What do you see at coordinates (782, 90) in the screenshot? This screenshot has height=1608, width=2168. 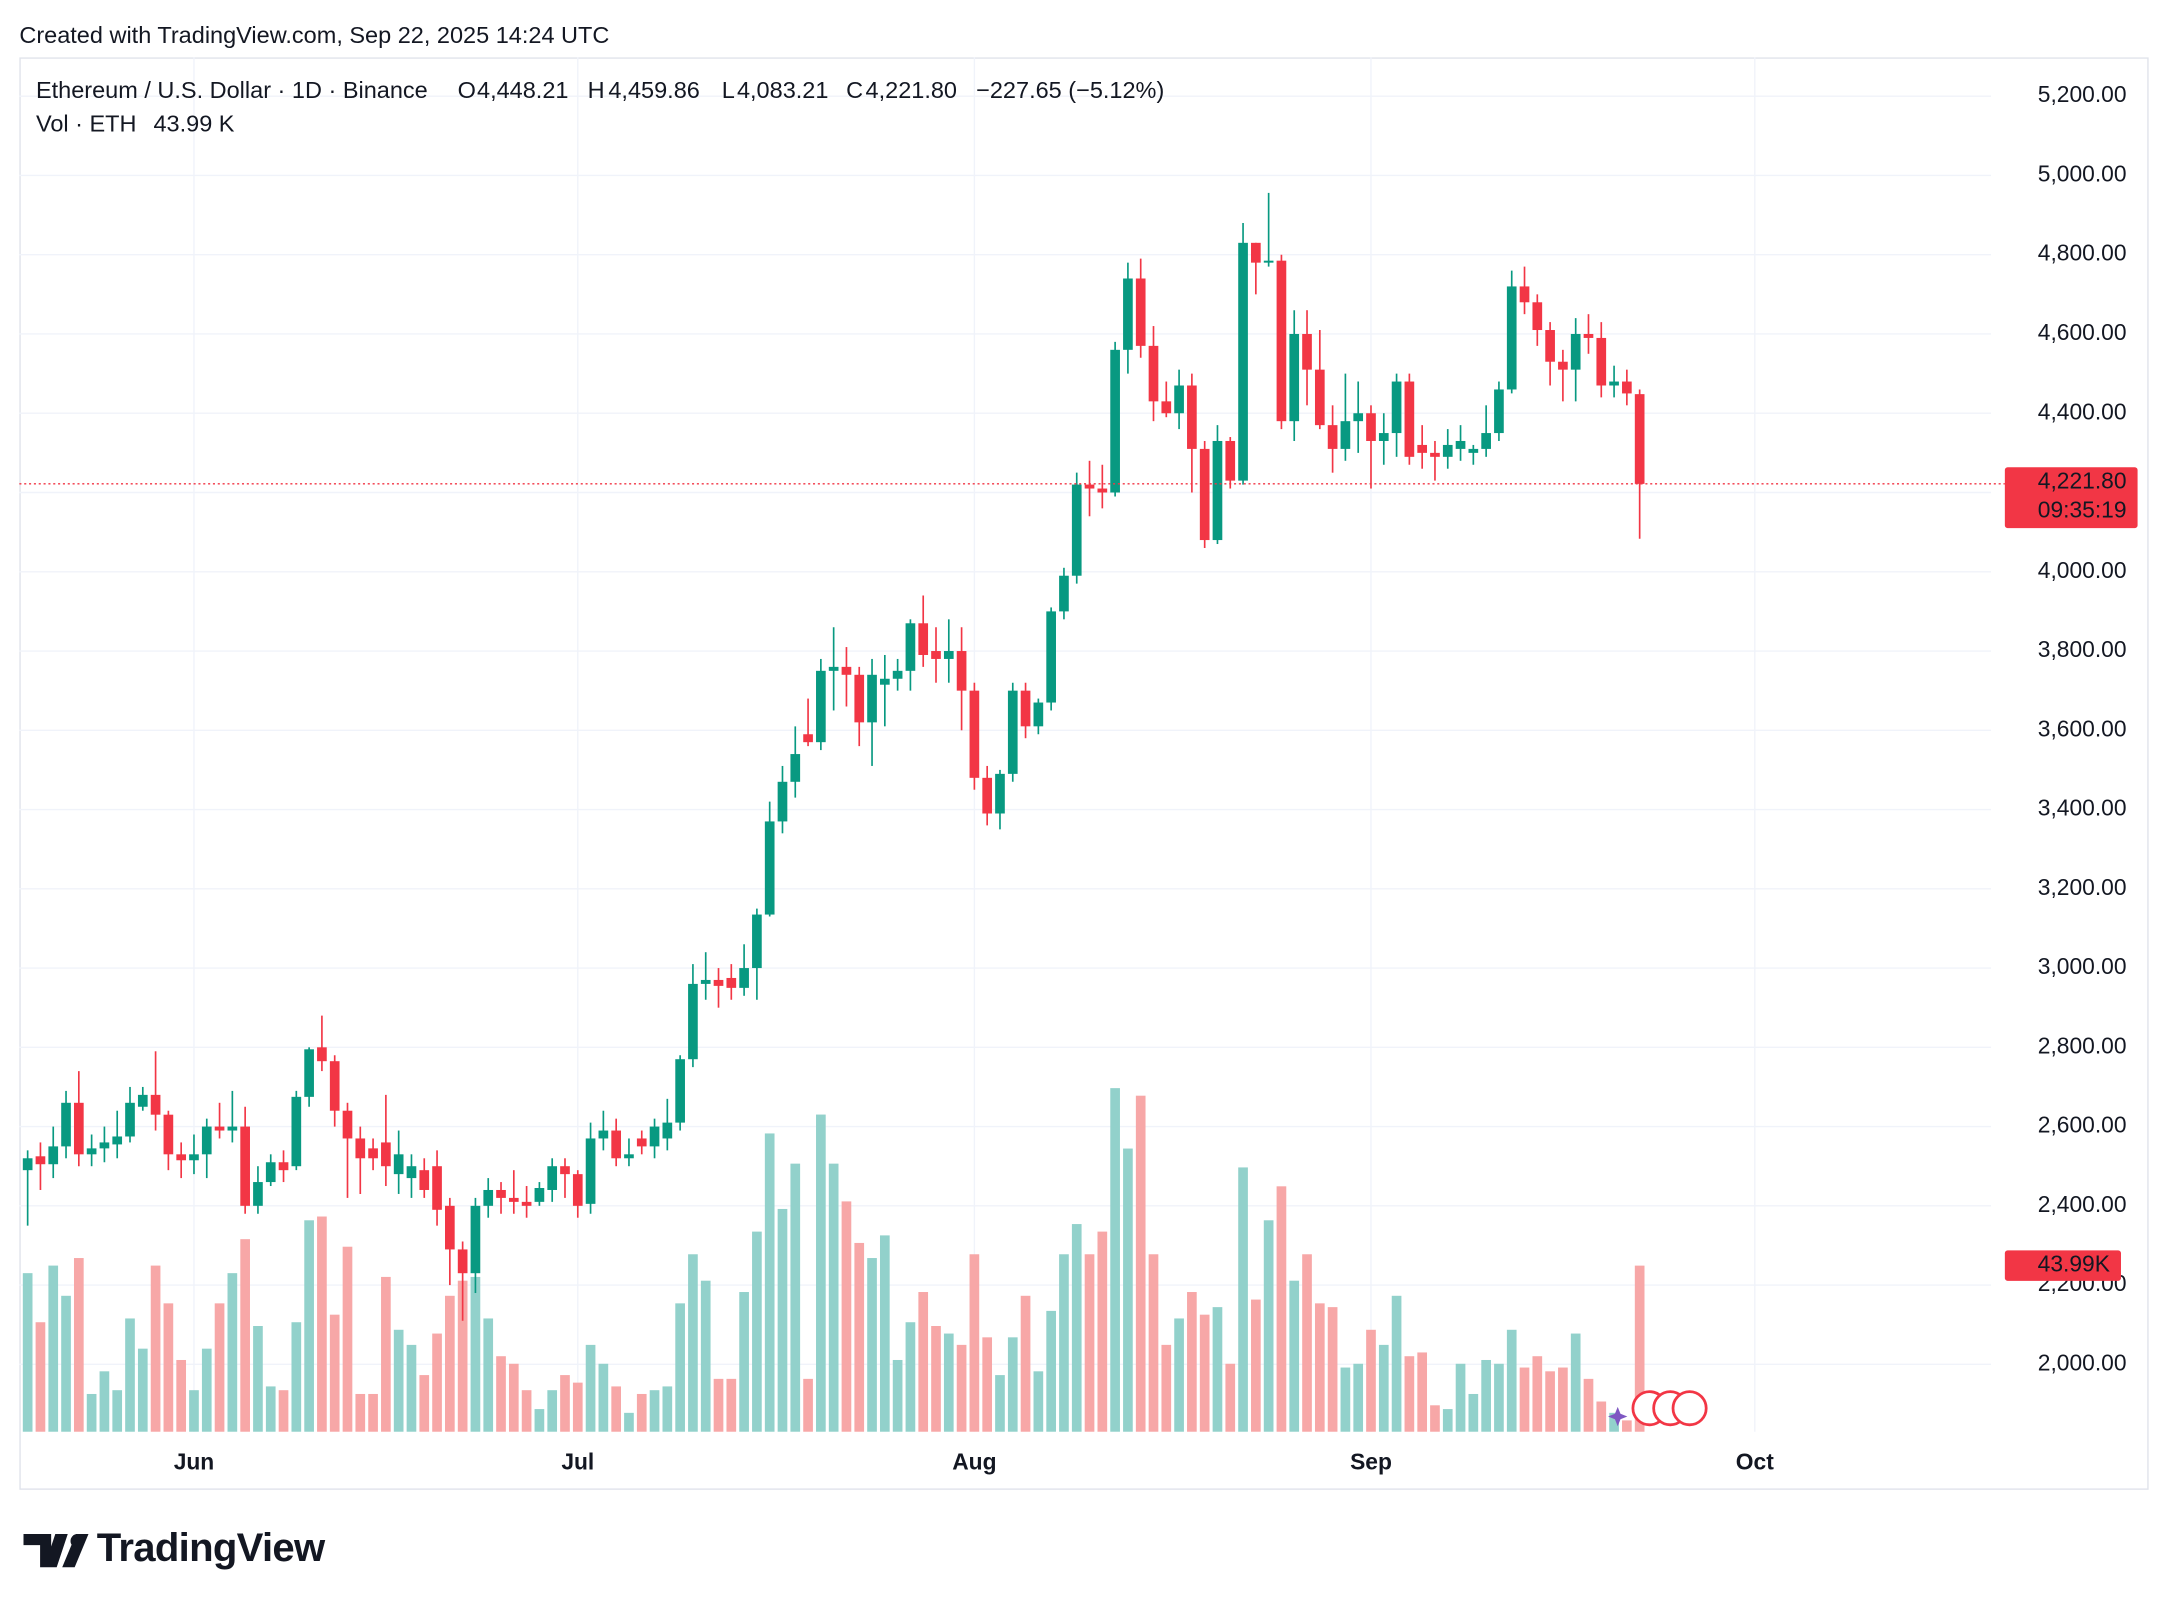 I see `legend-value: 4,083.21` at bounding box center [782, 90].